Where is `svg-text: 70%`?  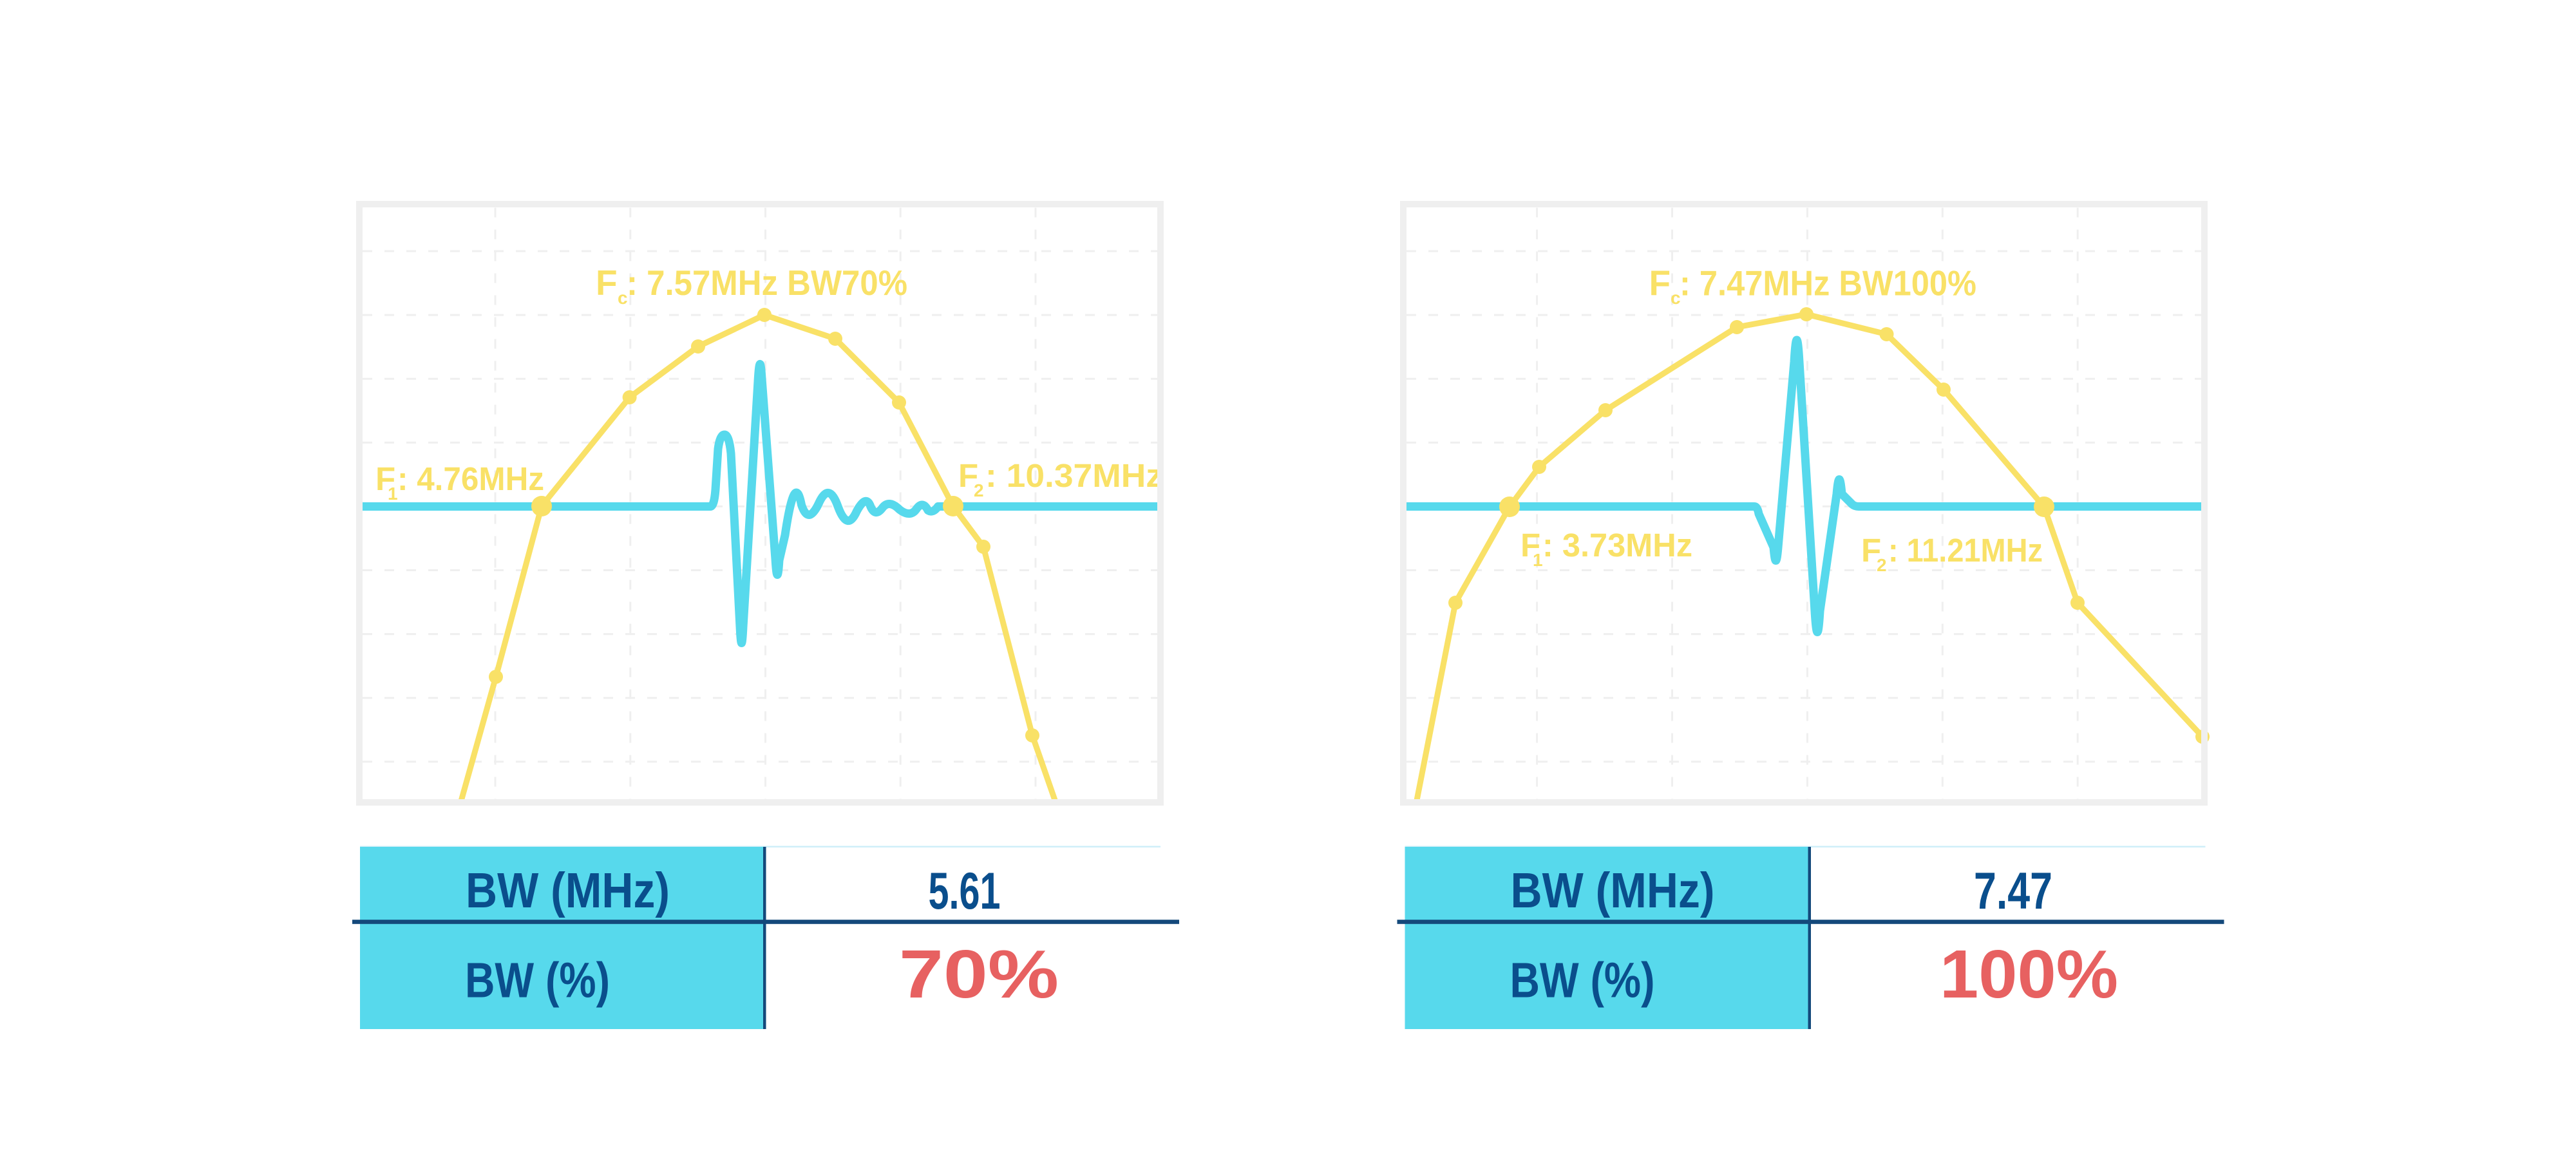 svg-text: 70% is located at coordinates (979, 974).